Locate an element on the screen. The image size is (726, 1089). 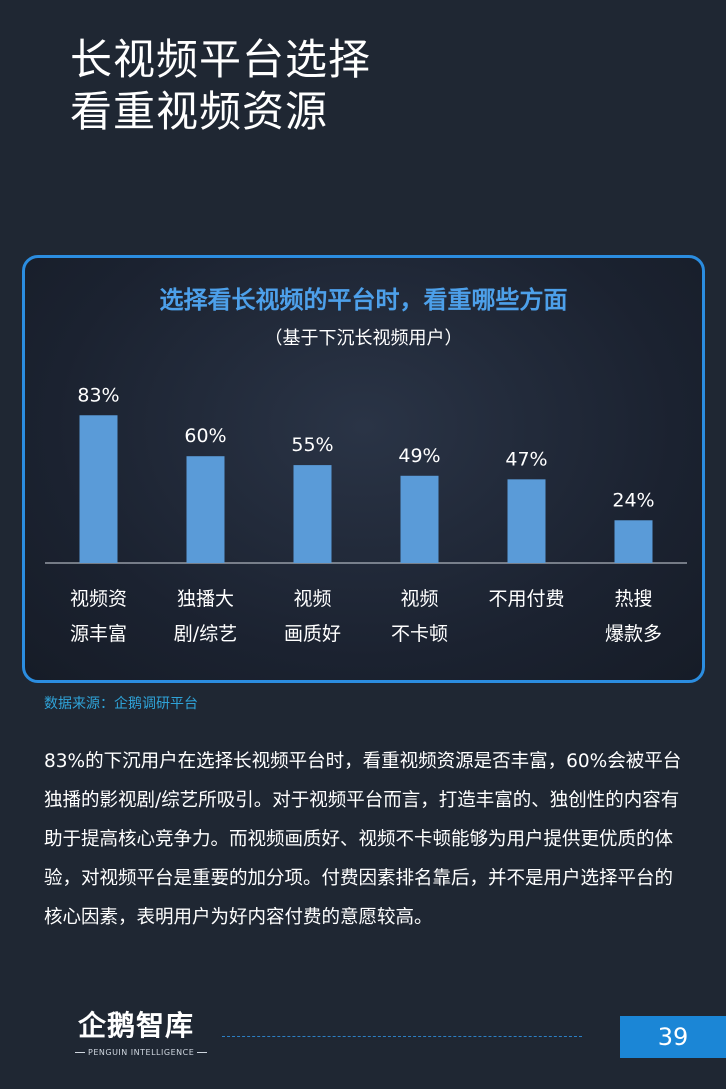
page-title-line2: 看重视频资源 is located at coordinates (199, 111).